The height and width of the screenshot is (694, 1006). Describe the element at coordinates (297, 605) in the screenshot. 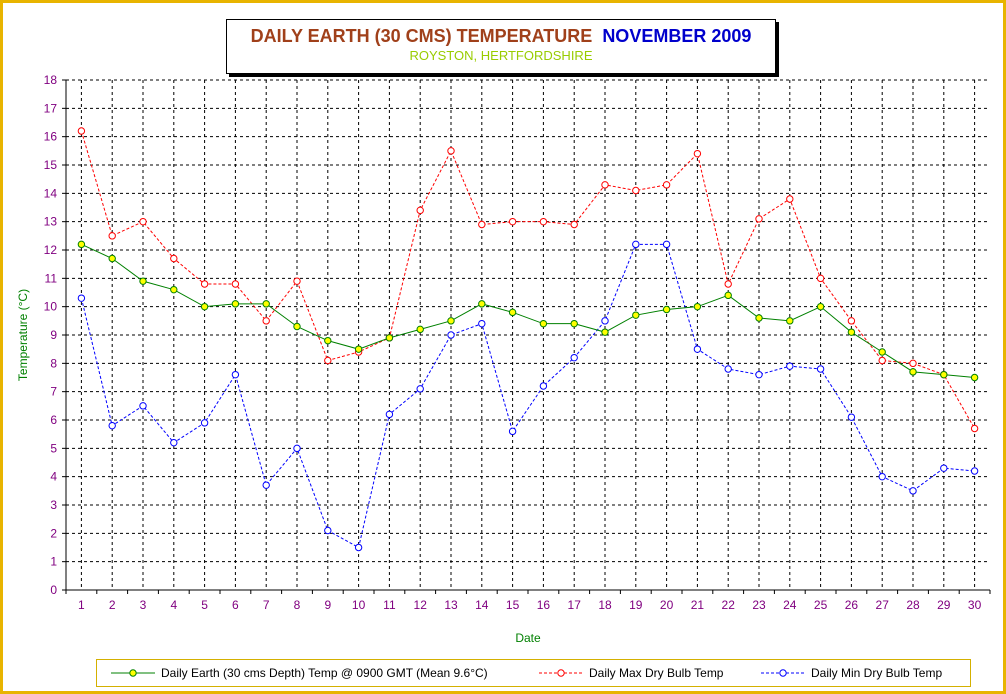

I see `x-tick-label: 8` at that location.